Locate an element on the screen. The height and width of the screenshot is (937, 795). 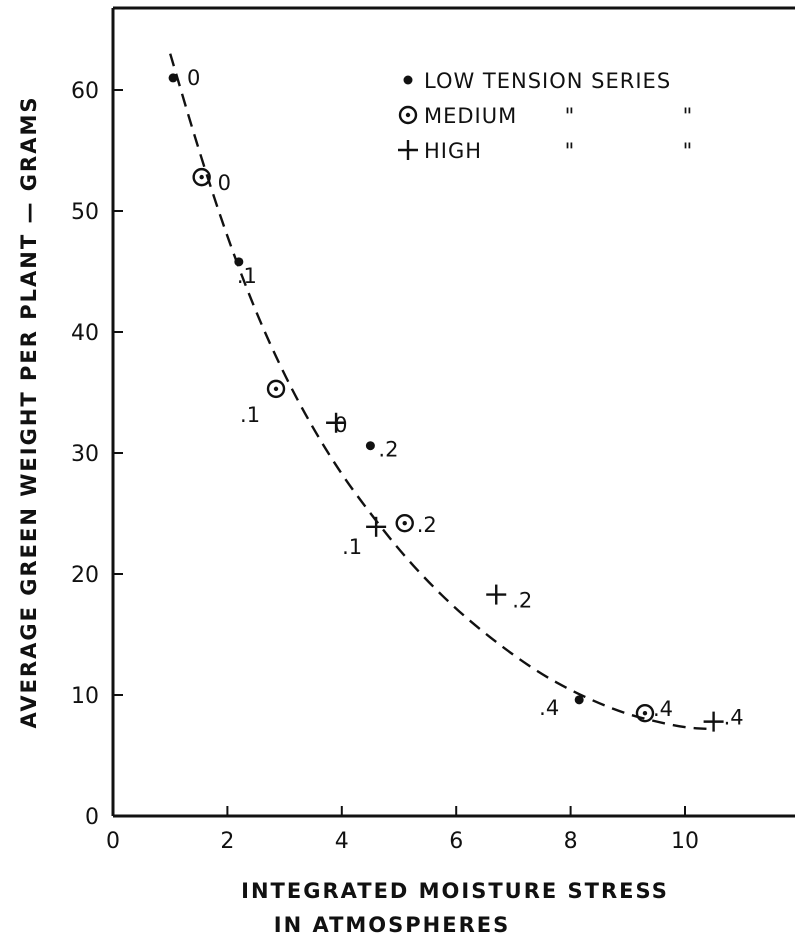
y-tick-label: 60 is located at coordinates (85, 91).